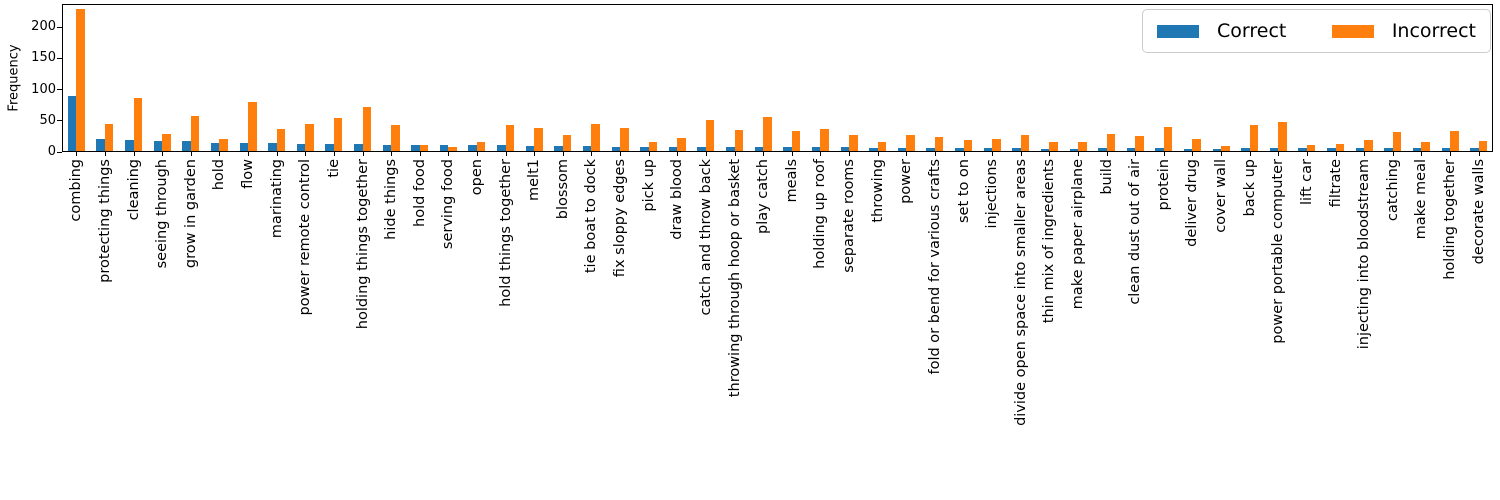  I want to click on x-tick-label: build, so click(1106, 177).